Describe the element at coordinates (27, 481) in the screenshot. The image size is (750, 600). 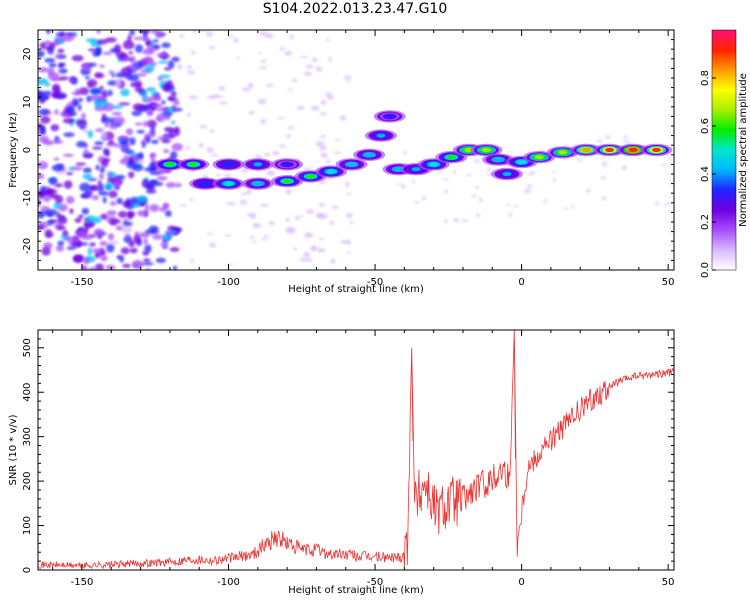
I see `y-tick-label: 200` at that location.